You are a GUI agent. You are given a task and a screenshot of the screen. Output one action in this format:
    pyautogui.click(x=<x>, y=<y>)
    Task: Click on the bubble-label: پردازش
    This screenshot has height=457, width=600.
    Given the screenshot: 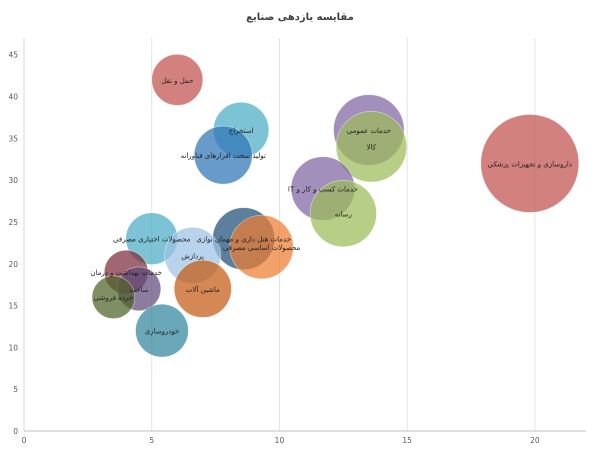 What is the action you would take?
    pyautogui.click(x=192, y=256)
    